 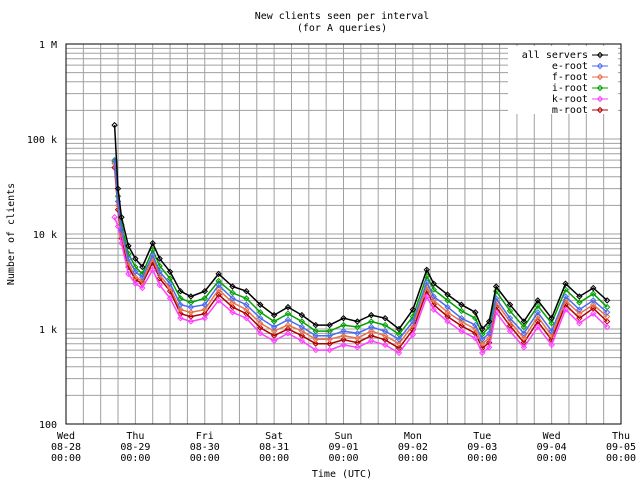 What do you see at coordinates (555, 55) in the screenshot?
I see `legend-label: all servers` at bounding box center [555, 55].